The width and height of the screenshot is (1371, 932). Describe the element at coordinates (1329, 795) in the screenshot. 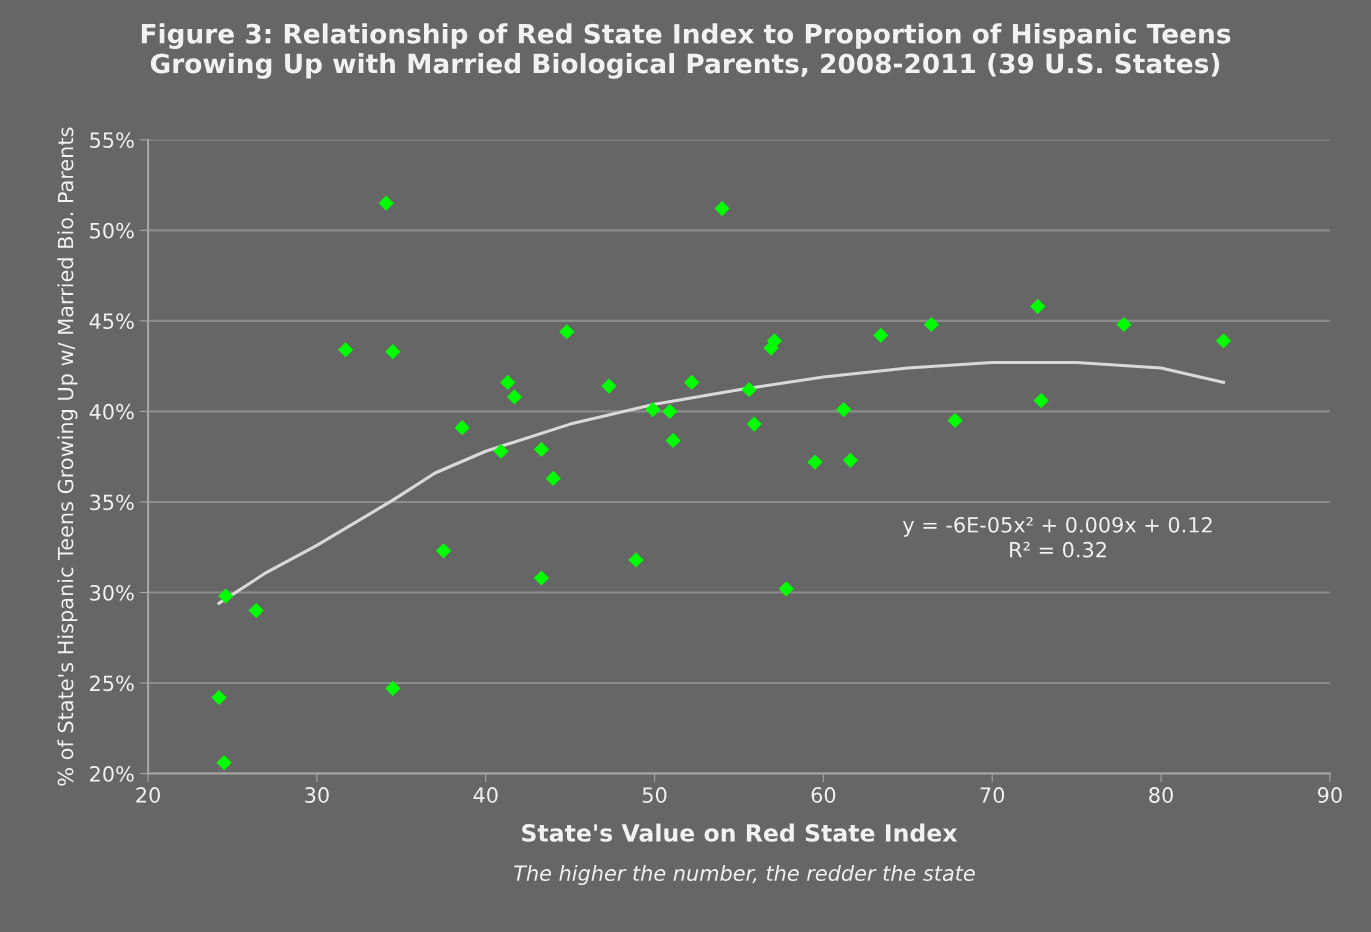

I see `x-tick-label: 90` at that location.